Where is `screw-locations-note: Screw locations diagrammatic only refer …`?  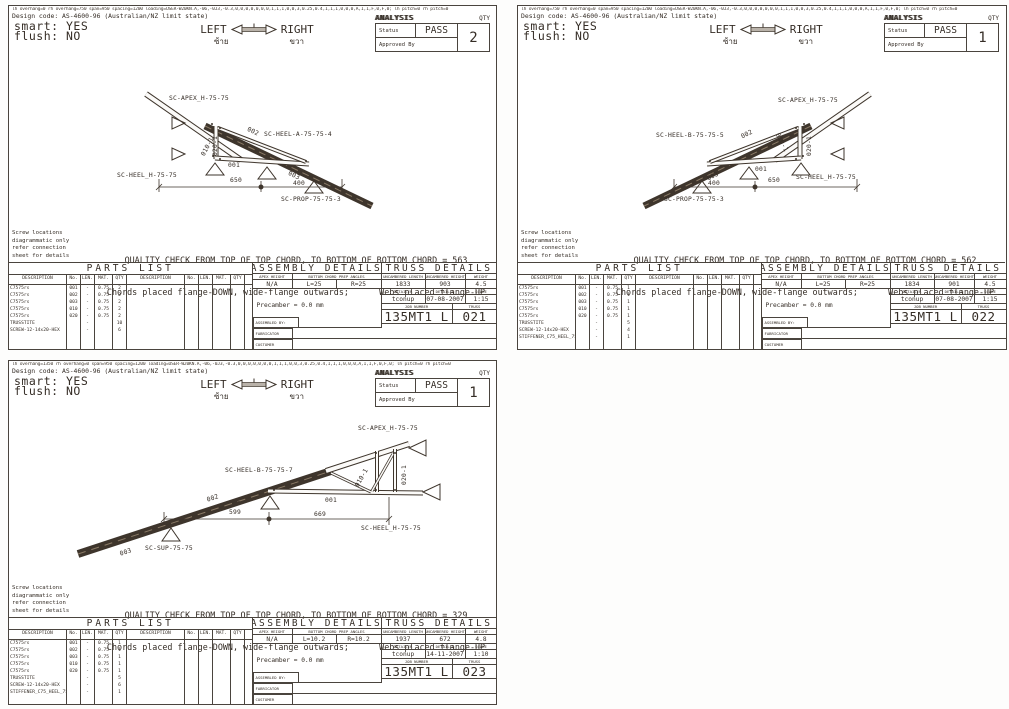
screw-locations-note: Screw locations diagrammatic only refer … is located at coordinates (55, 600).